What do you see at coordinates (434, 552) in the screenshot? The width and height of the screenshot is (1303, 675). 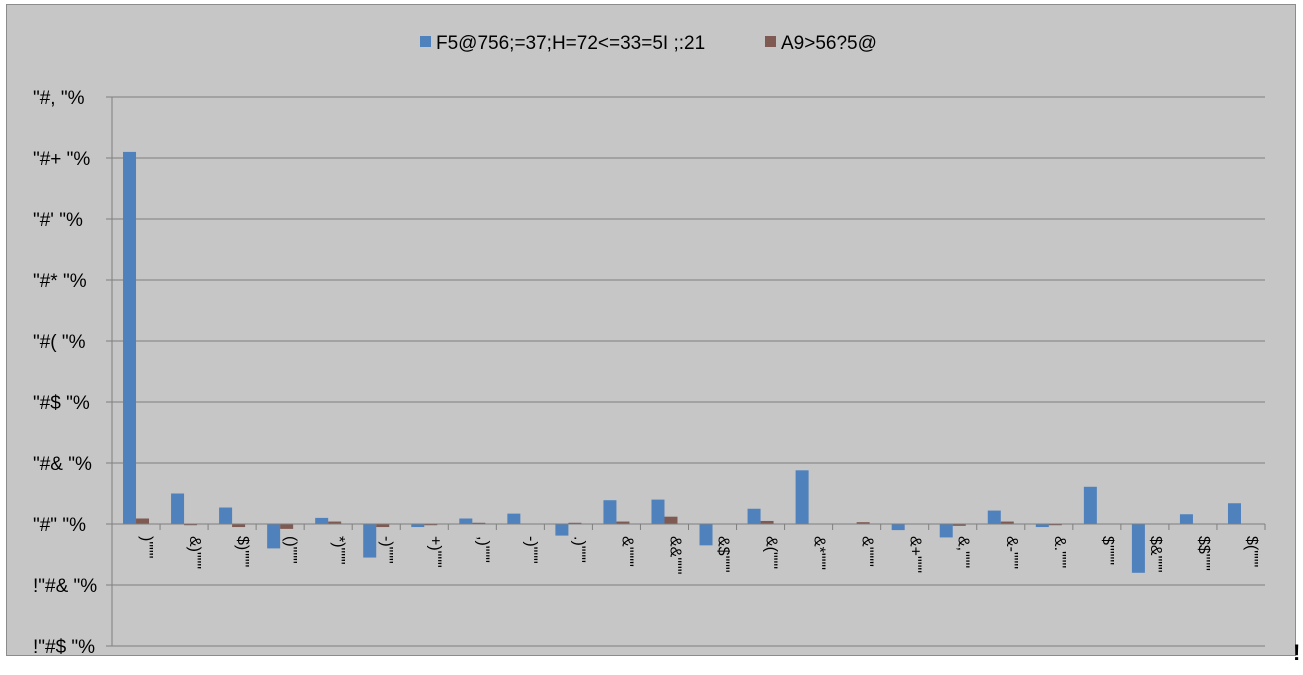 I see `category-label: +)"""` at bounding box center [434, 552].